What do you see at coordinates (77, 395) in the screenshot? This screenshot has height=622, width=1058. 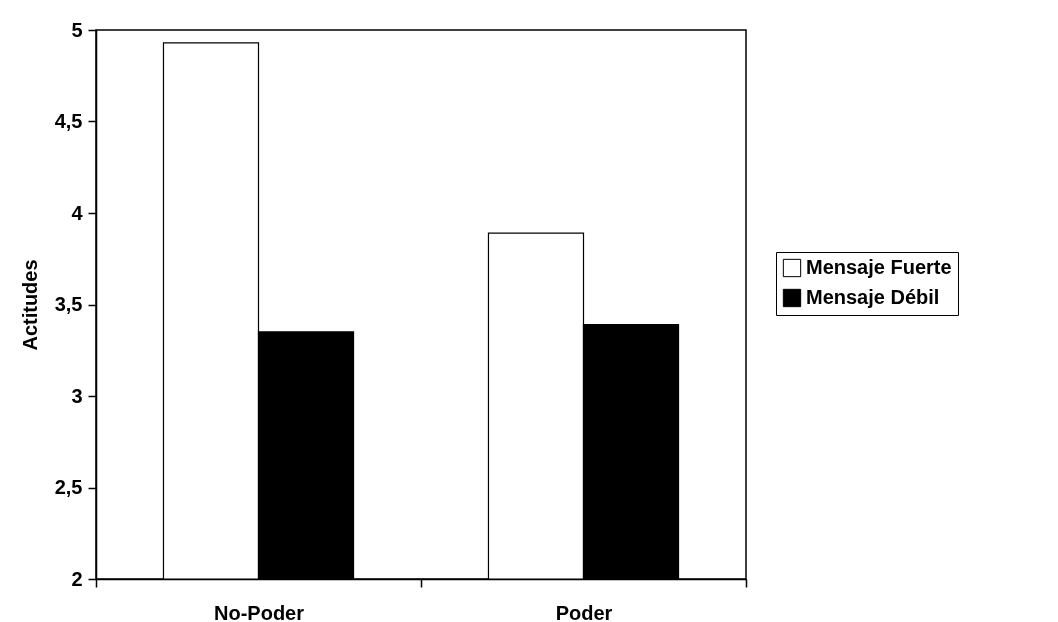 I see `y-tick-label: 3` at bounding box center [77, 395].